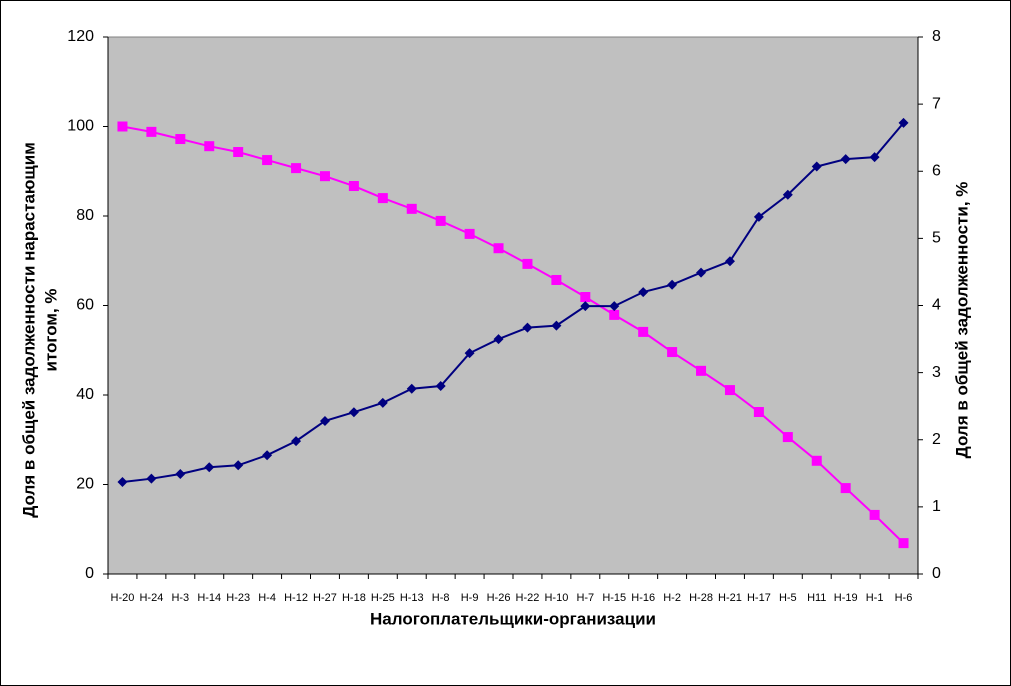  I want to click on x-tick-label: Н11, so click(816, 598).